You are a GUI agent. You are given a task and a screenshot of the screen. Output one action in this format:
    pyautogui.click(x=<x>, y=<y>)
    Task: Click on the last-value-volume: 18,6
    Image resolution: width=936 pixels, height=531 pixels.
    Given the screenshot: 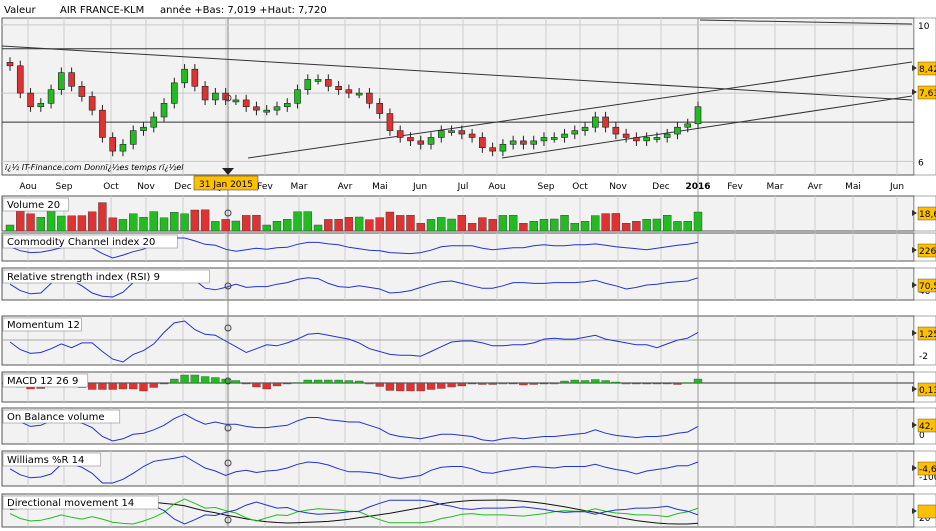 What is the action you would take?
    pyautogui.click(x=927, y=215)
    